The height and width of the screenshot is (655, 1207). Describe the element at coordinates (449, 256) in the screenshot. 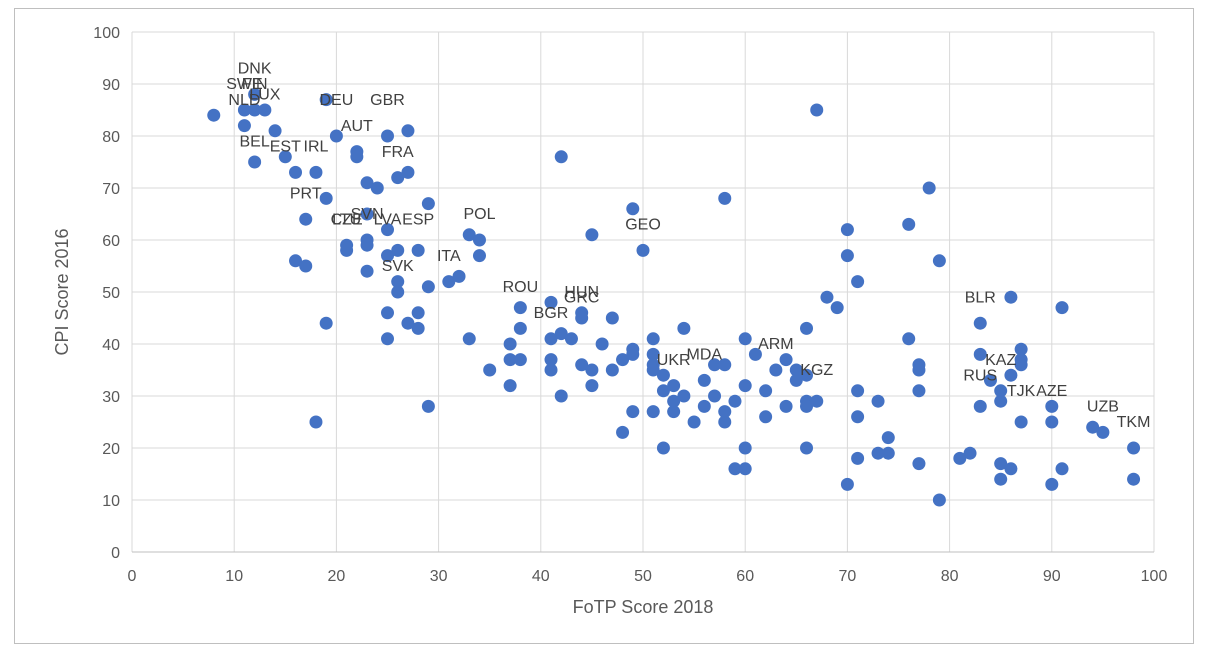

I see `point-label: ITA` at that location.